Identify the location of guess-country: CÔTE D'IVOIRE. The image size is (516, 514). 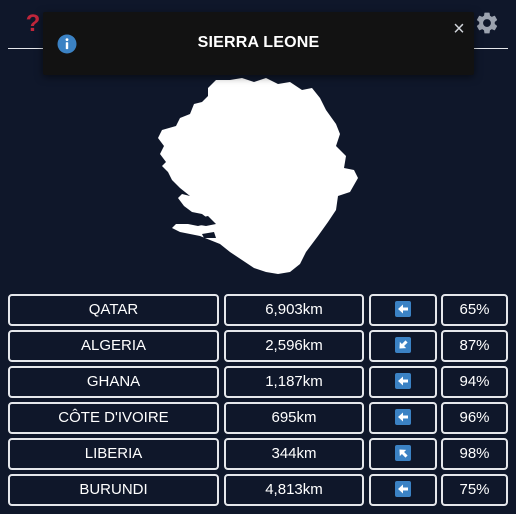
(113, 418).